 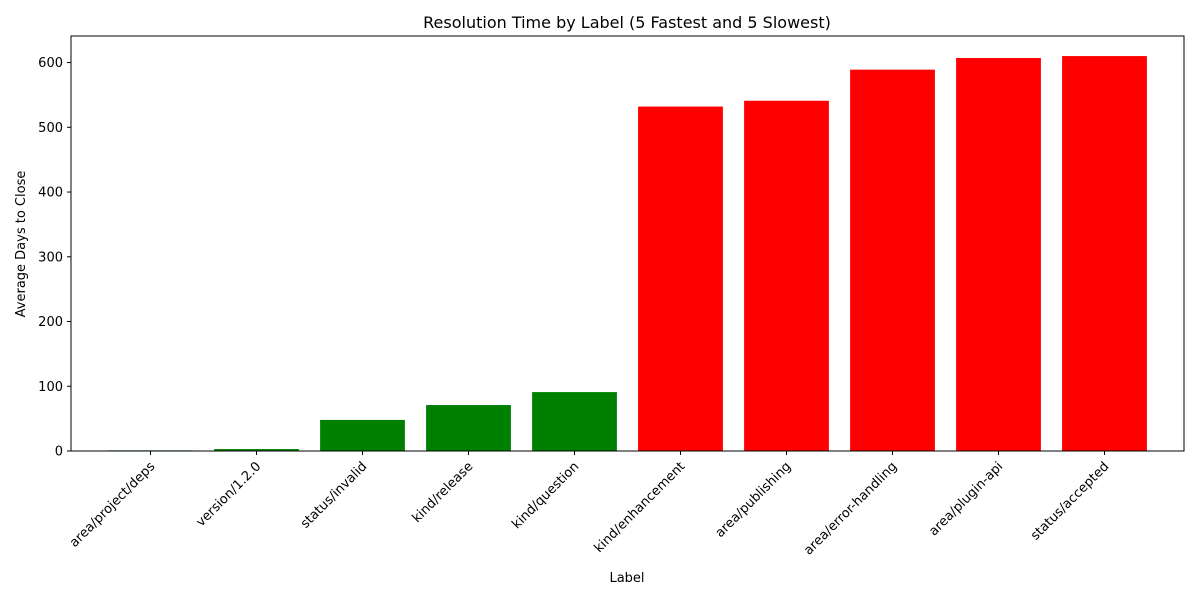 What do you see at coordinates (680, 278) in the screenshot?
I see `bar-kind-enhancement` at bounding box center [680, 278].